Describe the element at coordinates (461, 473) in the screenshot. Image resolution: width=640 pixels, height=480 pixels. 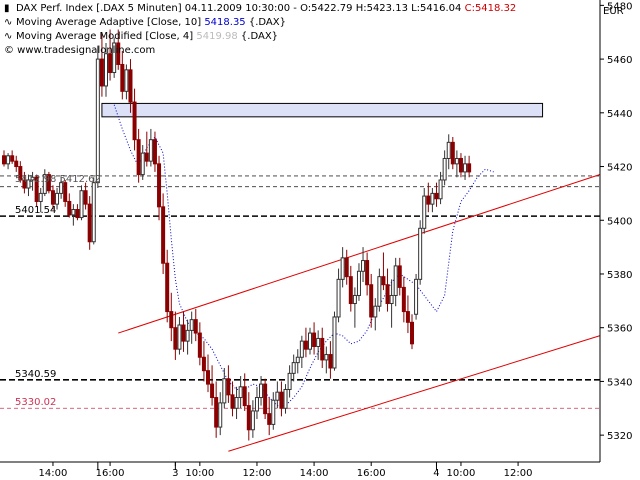
I see `x-tick-label: 10:00` at that location.